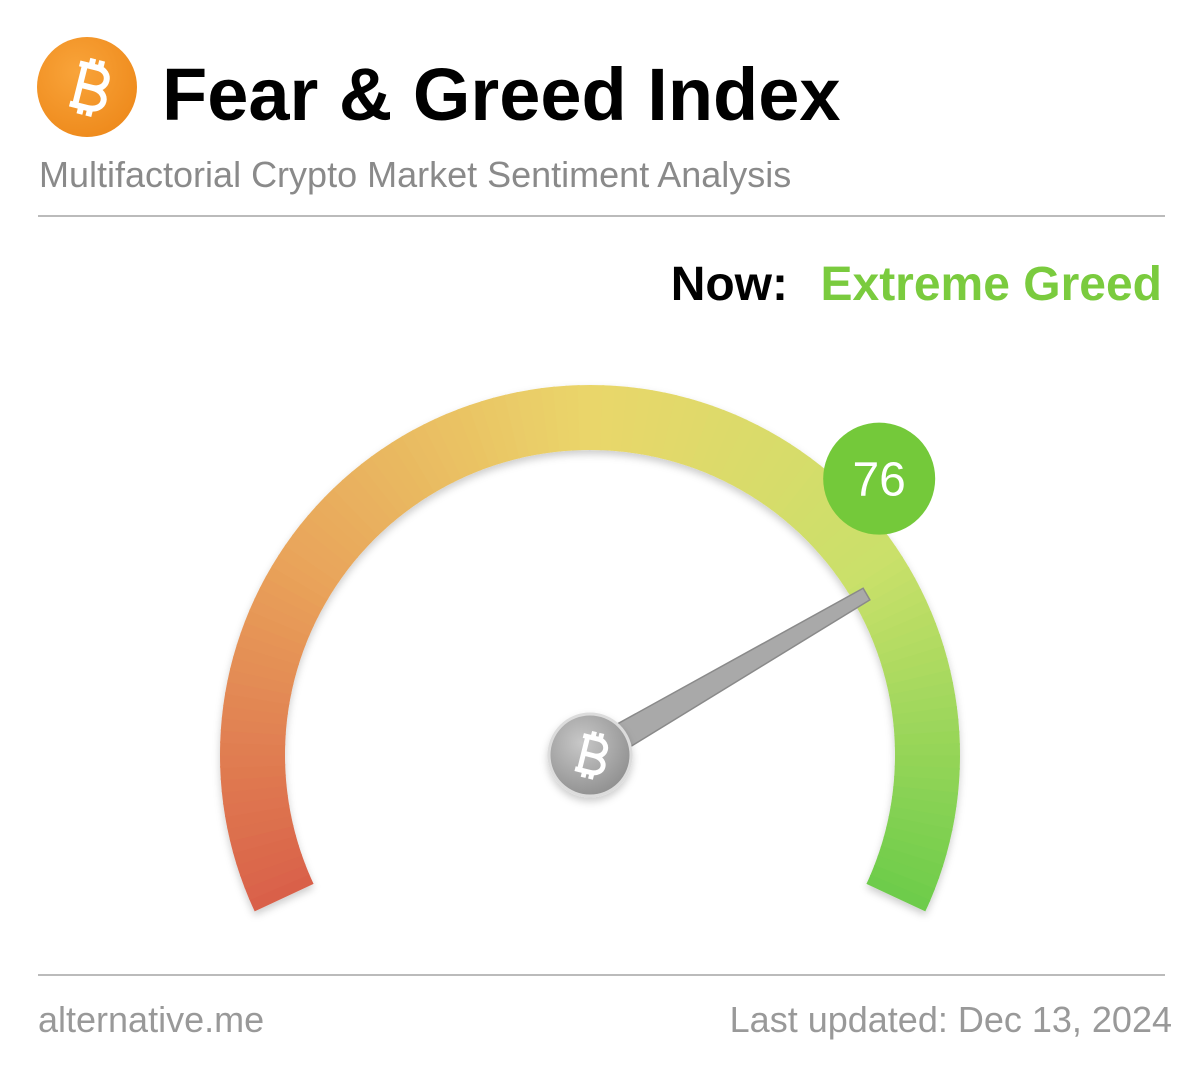 The image size is (1200, 1078). Describe the element at coordinates (729, 284) in the screenshot. I see `now-label: Now:` at that location.